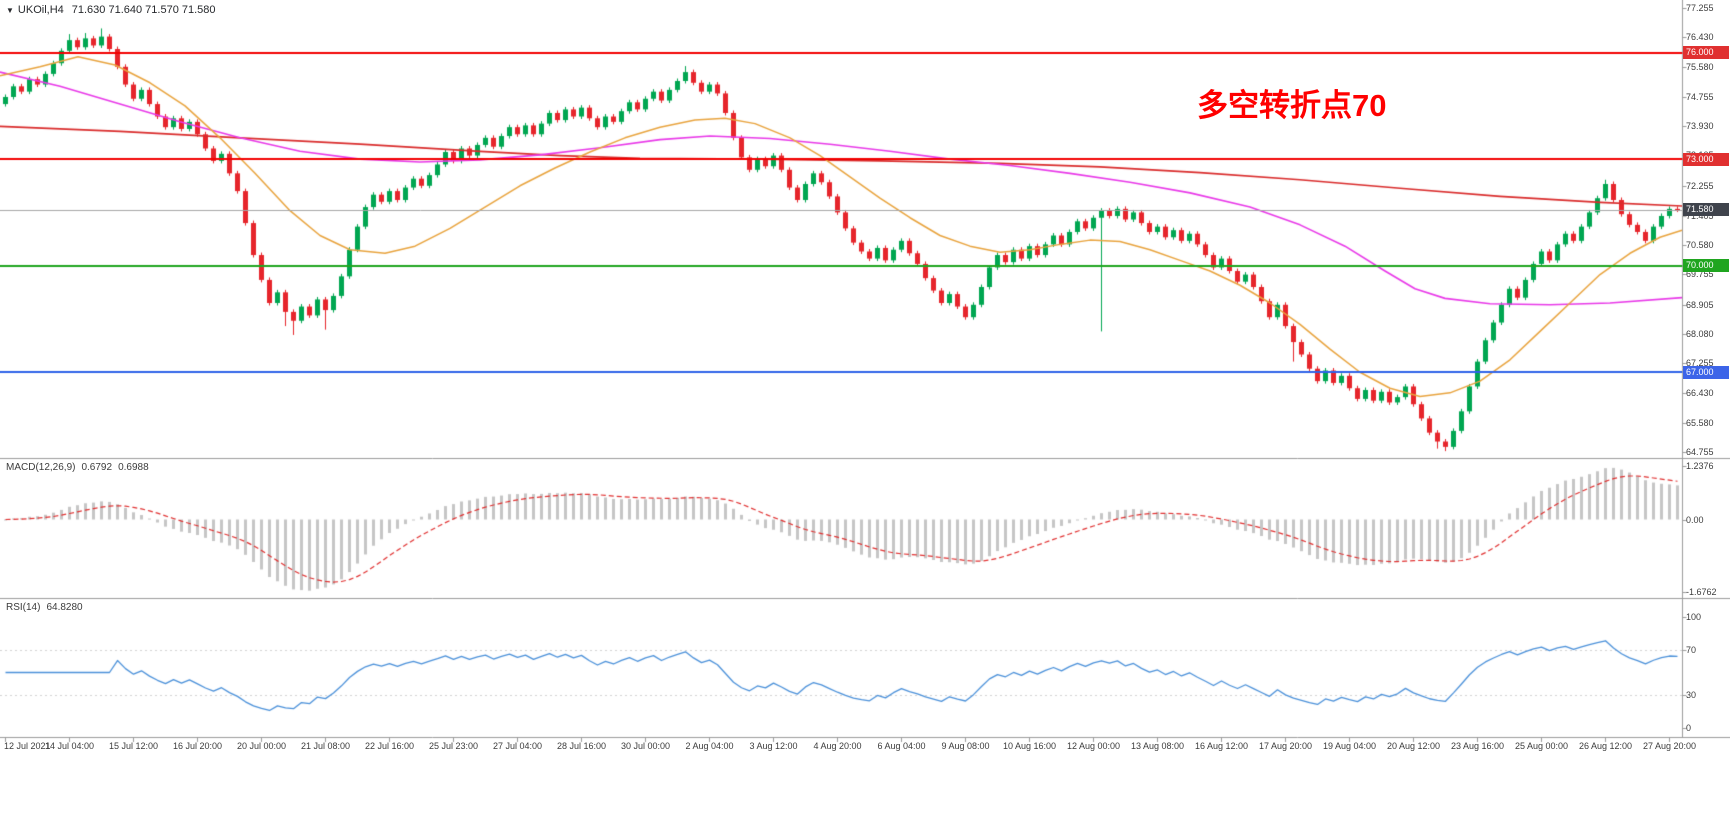 The image size is (1730, 840). I want to click on price-axis-label: 69.755, so click(1700, 274).